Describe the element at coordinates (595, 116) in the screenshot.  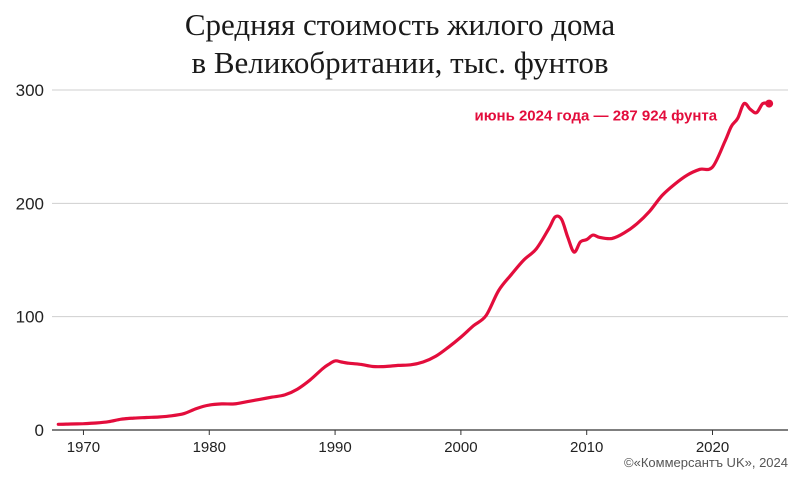
I see `chart-annotation: июнь 2024 года — 287 924 фунта` at that location.